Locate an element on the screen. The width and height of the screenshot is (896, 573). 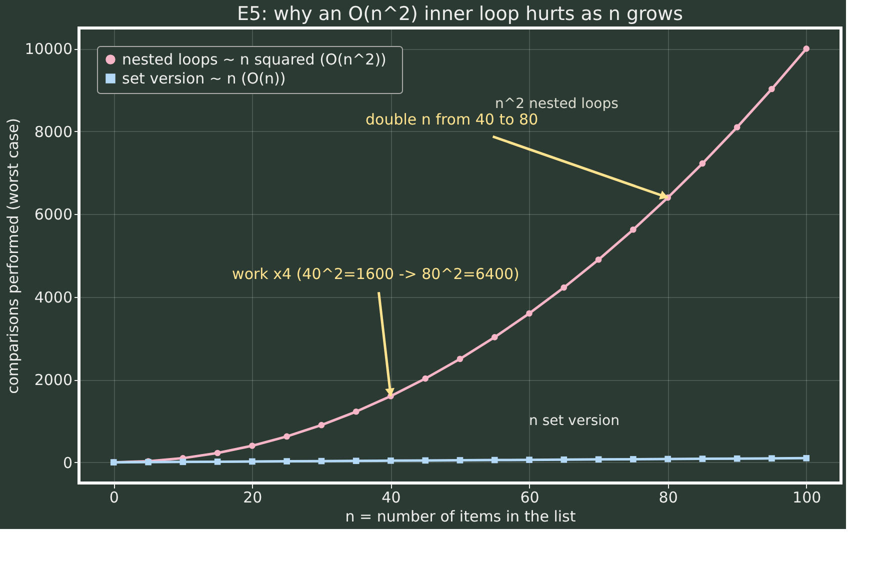
annotation: double n from 40 to 80 is located at coordinates (452, 119).